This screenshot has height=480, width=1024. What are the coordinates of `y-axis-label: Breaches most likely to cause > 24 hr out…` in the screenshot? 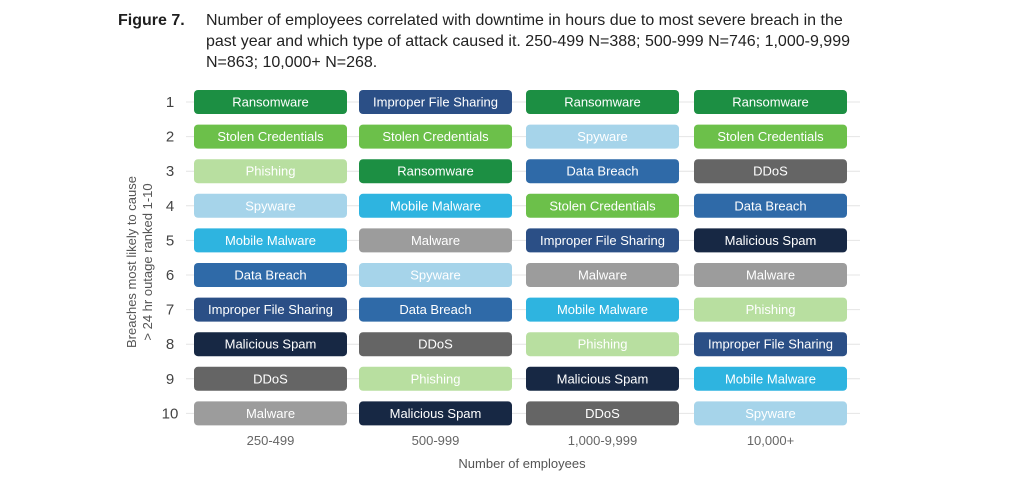 It's located at (139, 262).